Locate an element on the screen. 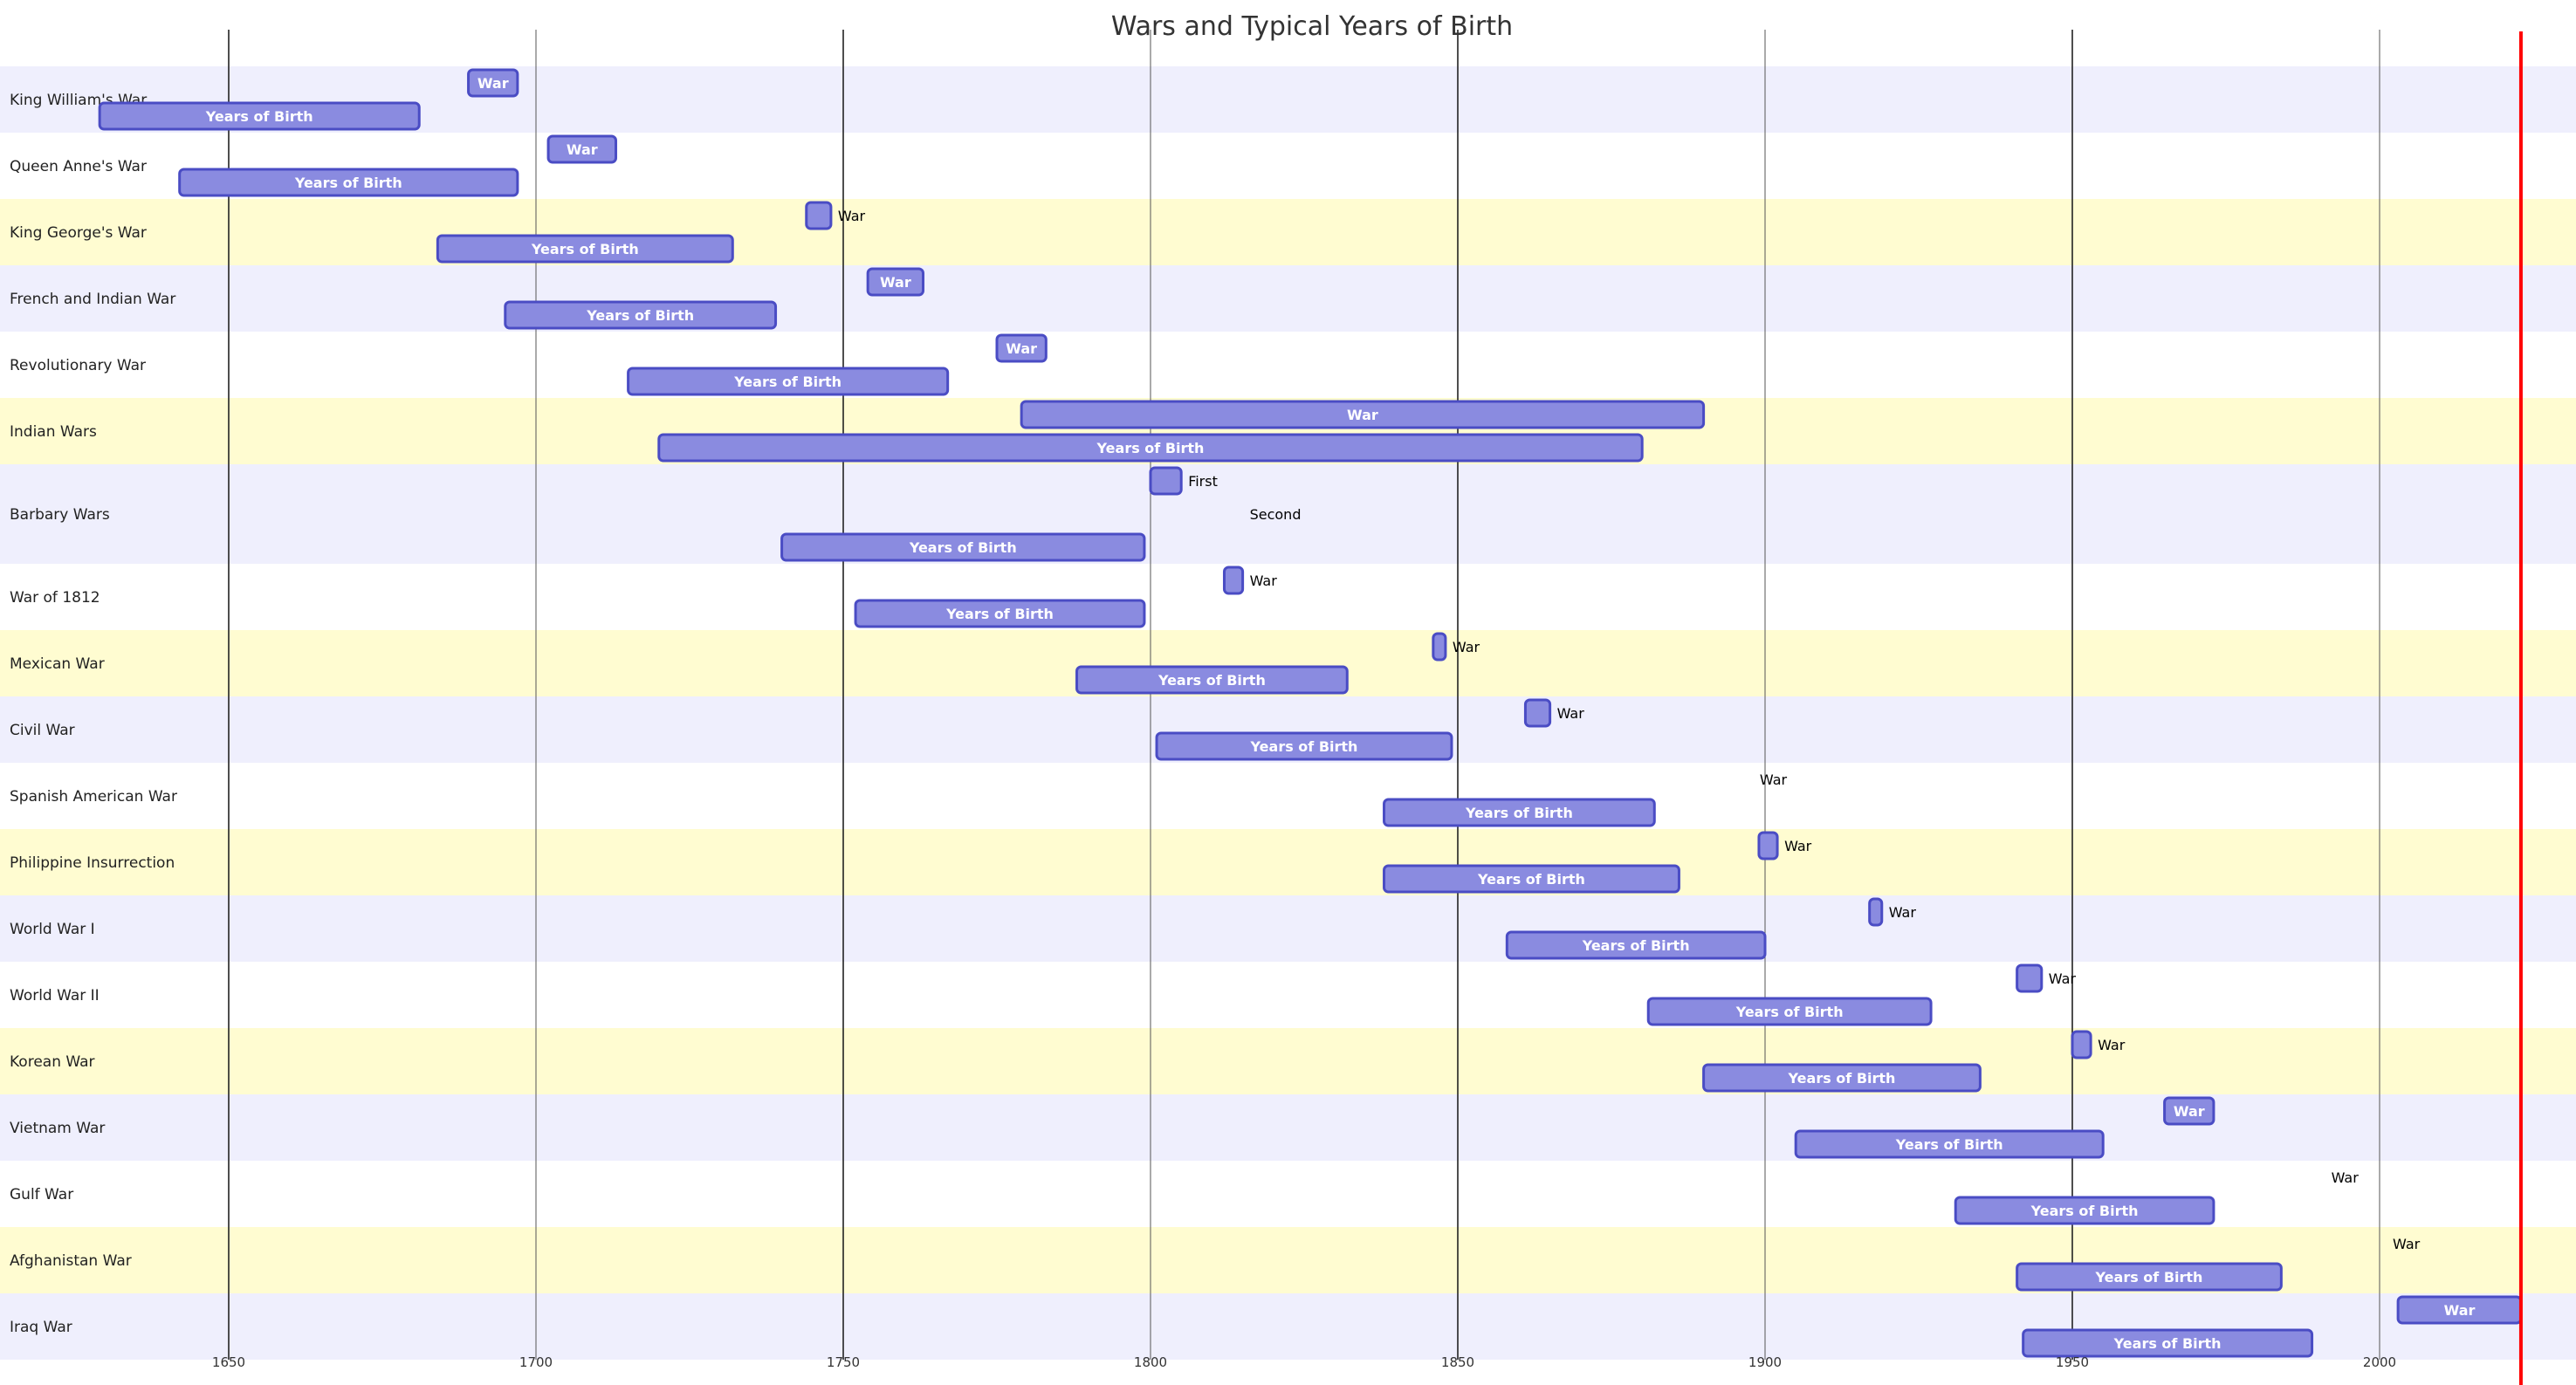  section-label: Gulf War is located at coordinates (41, 1195).